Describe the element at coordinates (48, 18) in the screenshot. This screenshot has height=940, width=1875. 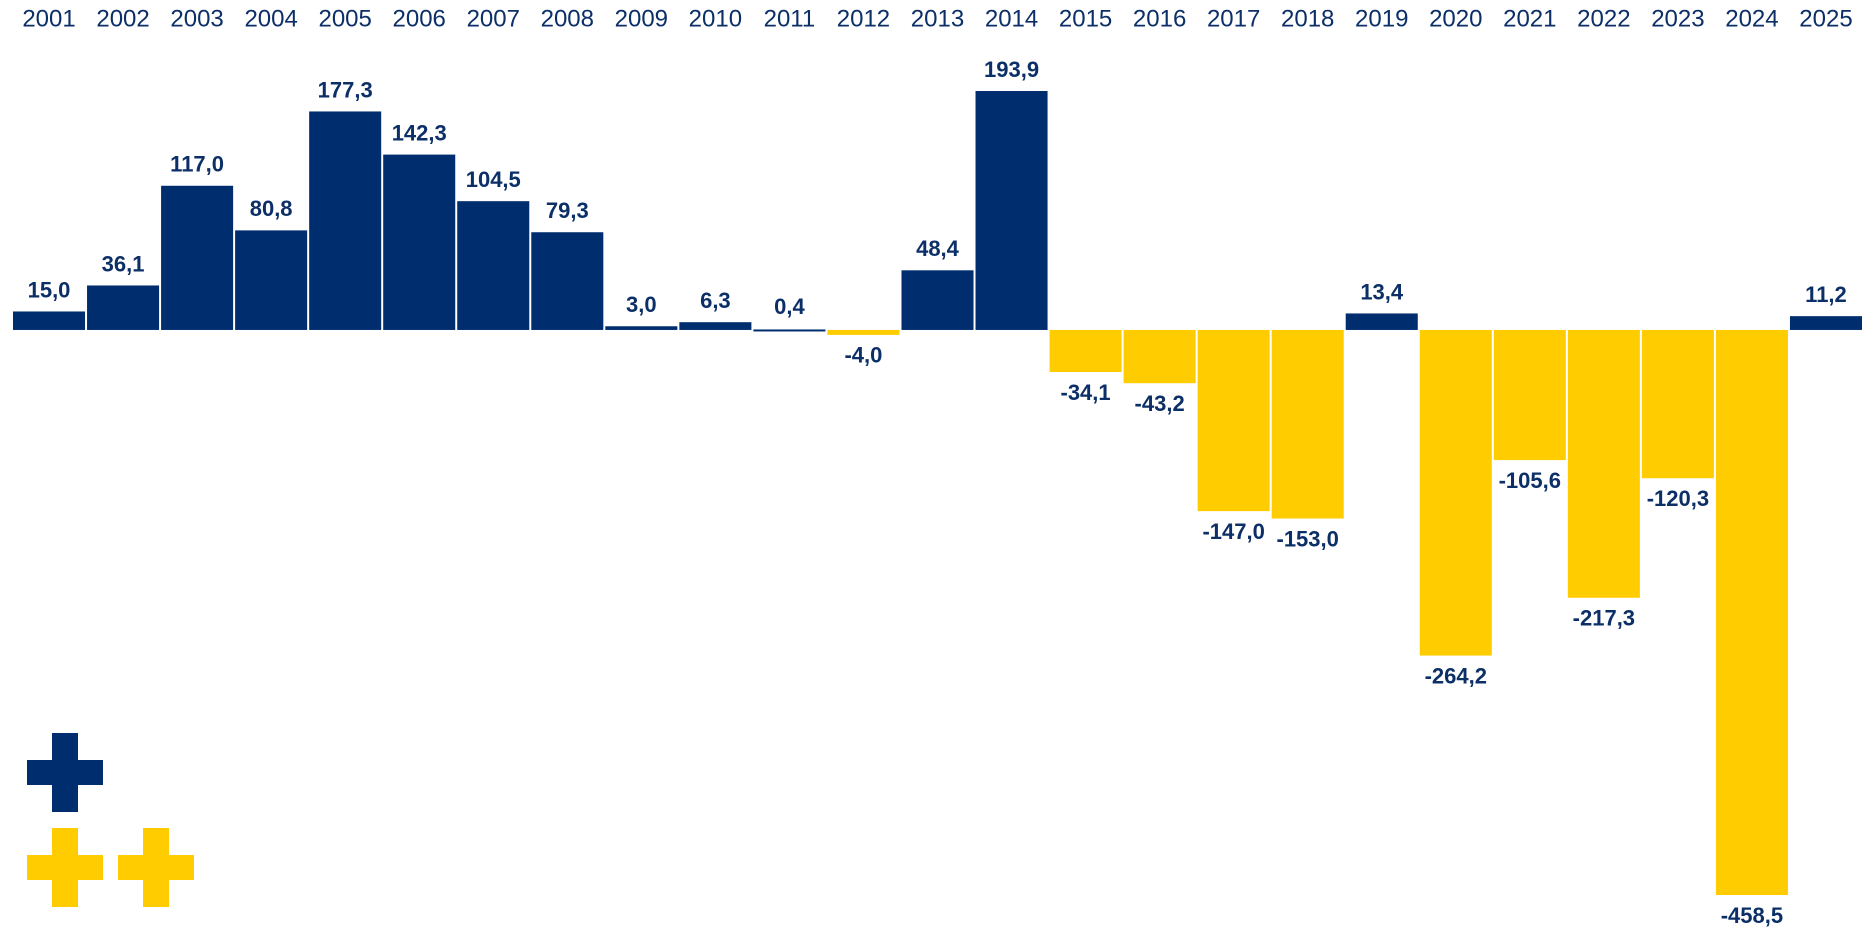
I see `x-tick-label: 2001` at that location.